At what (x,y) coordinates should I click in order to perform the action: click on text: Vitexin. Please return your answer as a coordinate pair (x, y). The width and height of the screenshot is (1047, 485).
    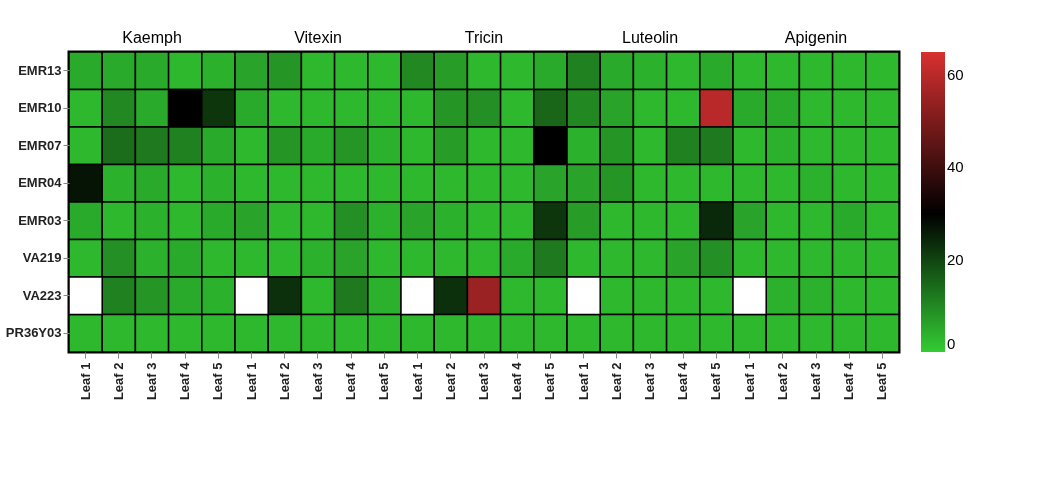
    Looking at the image, I should click on (318, 37).